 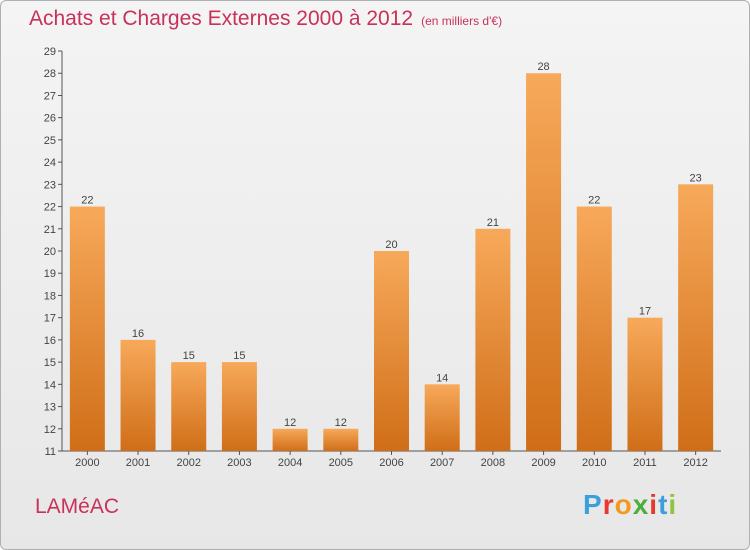 I want to click on y-tick-label: 12, so click(x=50, y=430).